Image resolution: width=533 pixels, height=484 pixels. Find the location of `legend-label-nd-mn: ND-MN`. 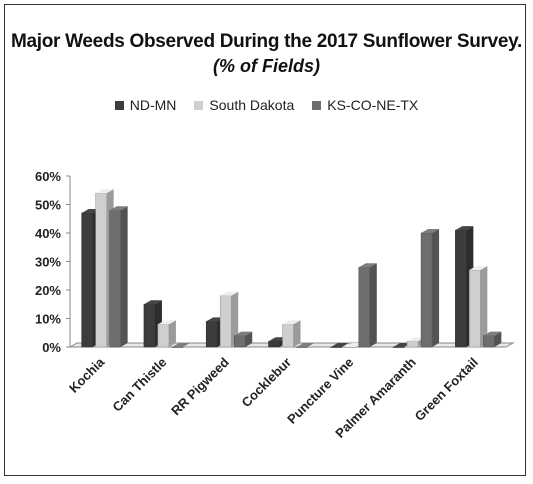

legend-label-nd-mn: ND-MN is located at coordinates (153, 105).